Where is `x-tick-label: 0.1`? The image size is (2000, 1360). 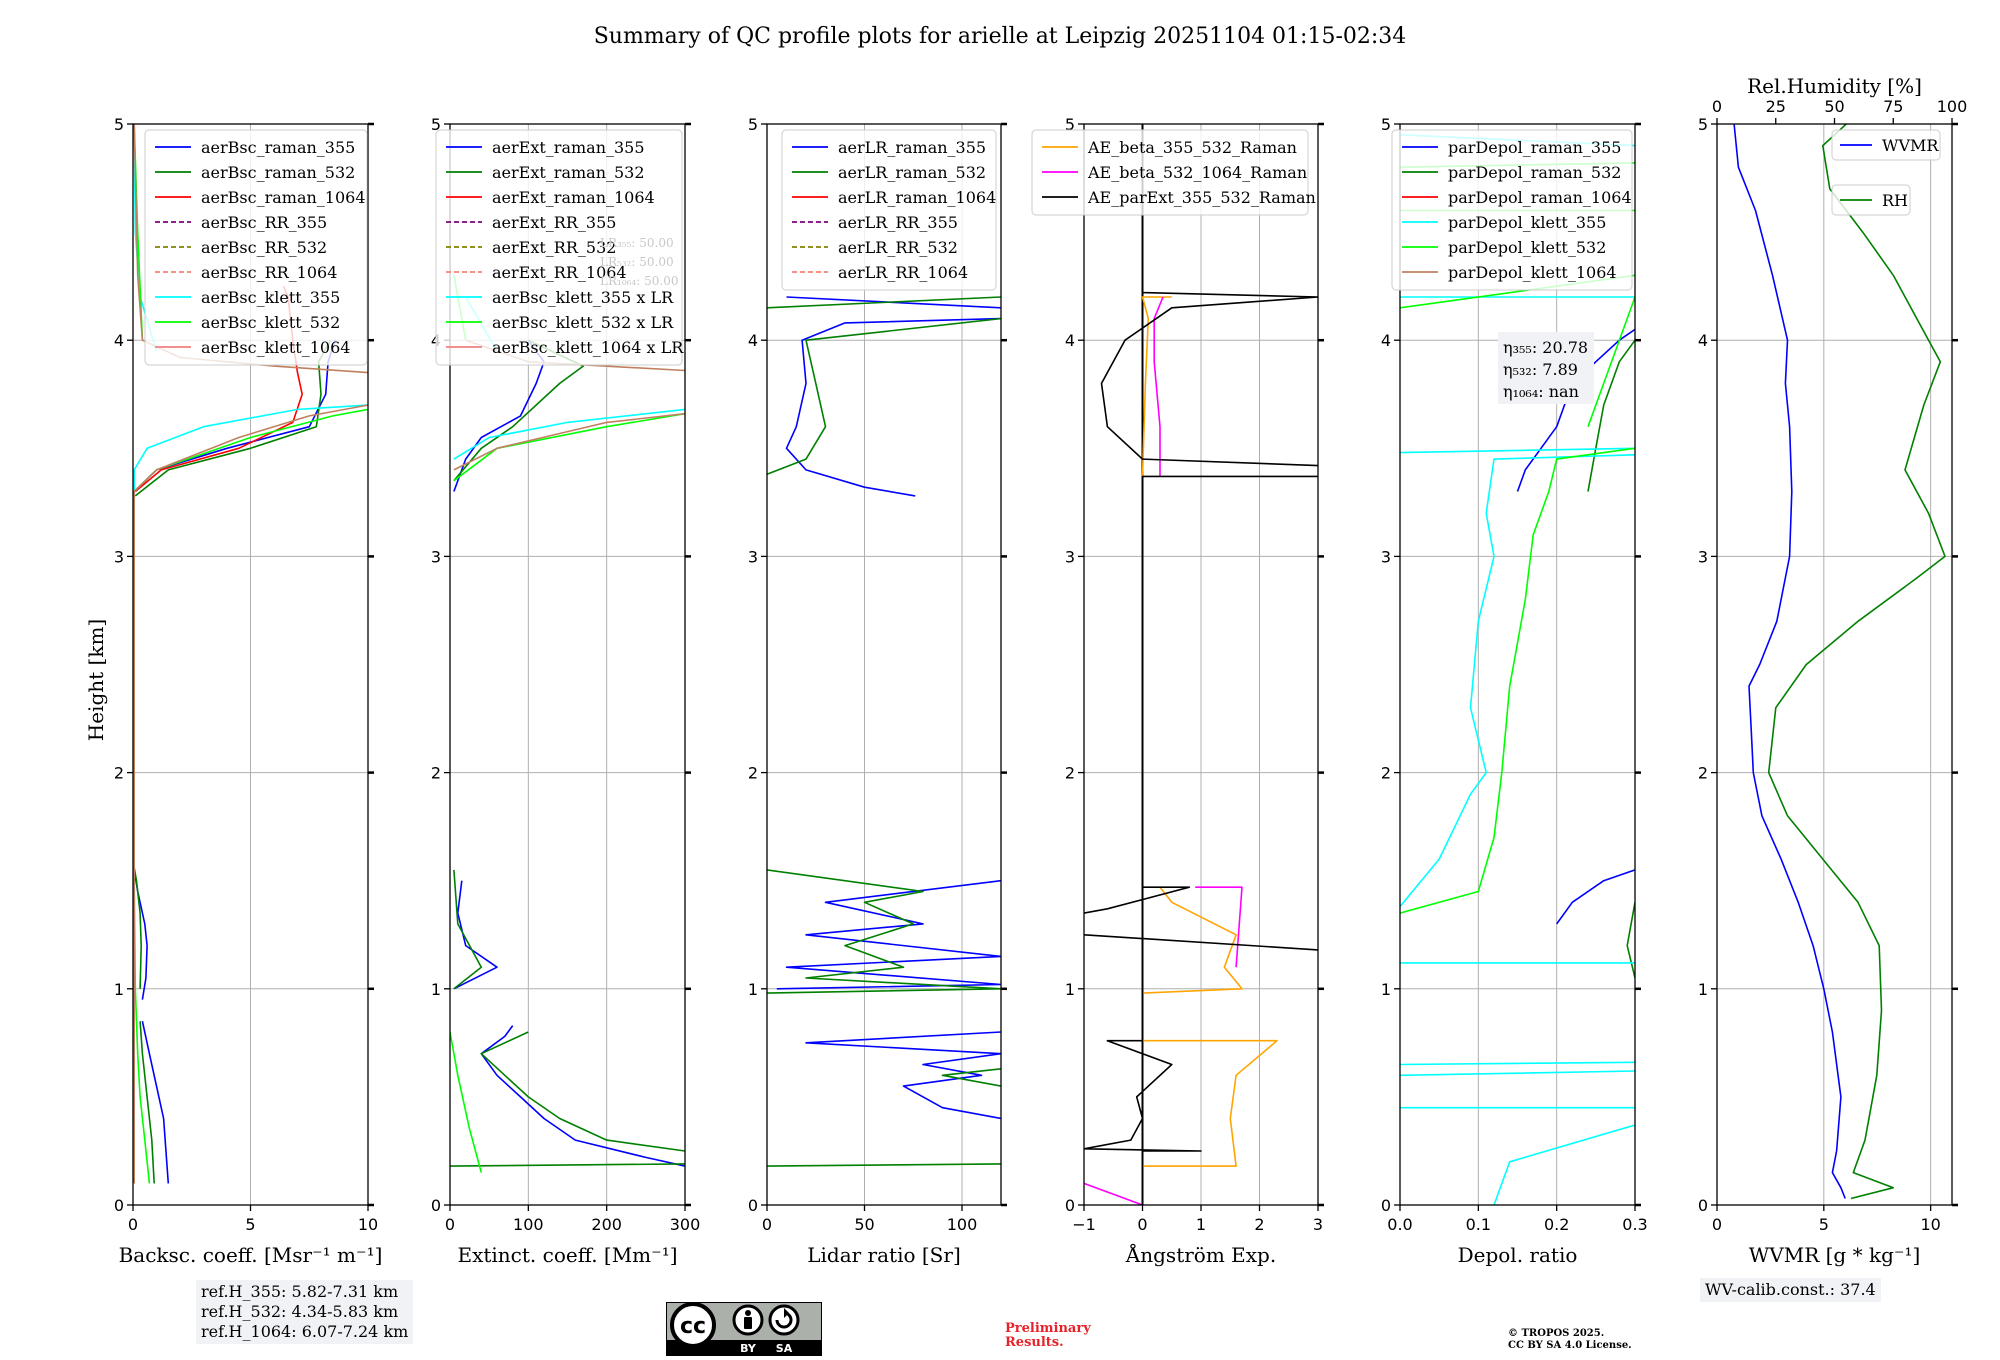 x-tick-label: 0.1 is located at coordinates (1478, 1224).